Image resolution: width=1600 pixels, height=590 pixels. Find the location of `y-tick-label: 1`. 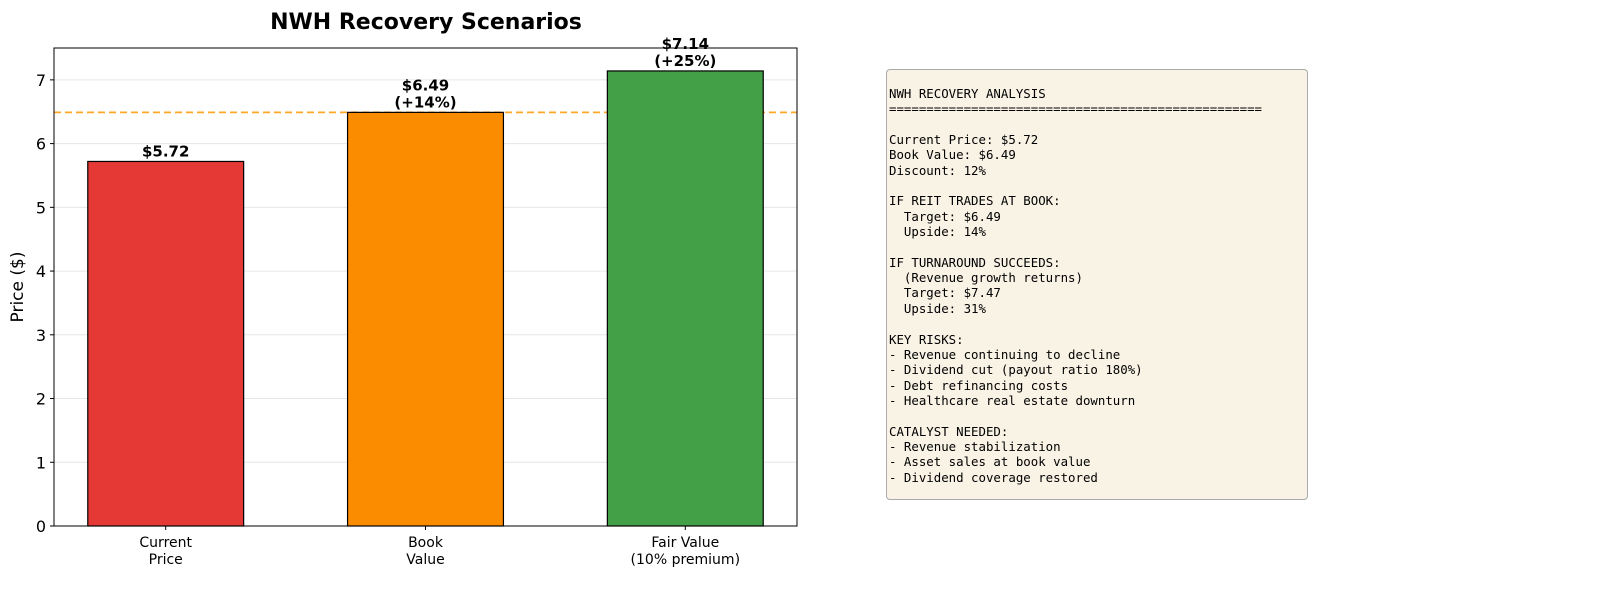

y-tick-label: 1 is located at coordinates (41, 462).